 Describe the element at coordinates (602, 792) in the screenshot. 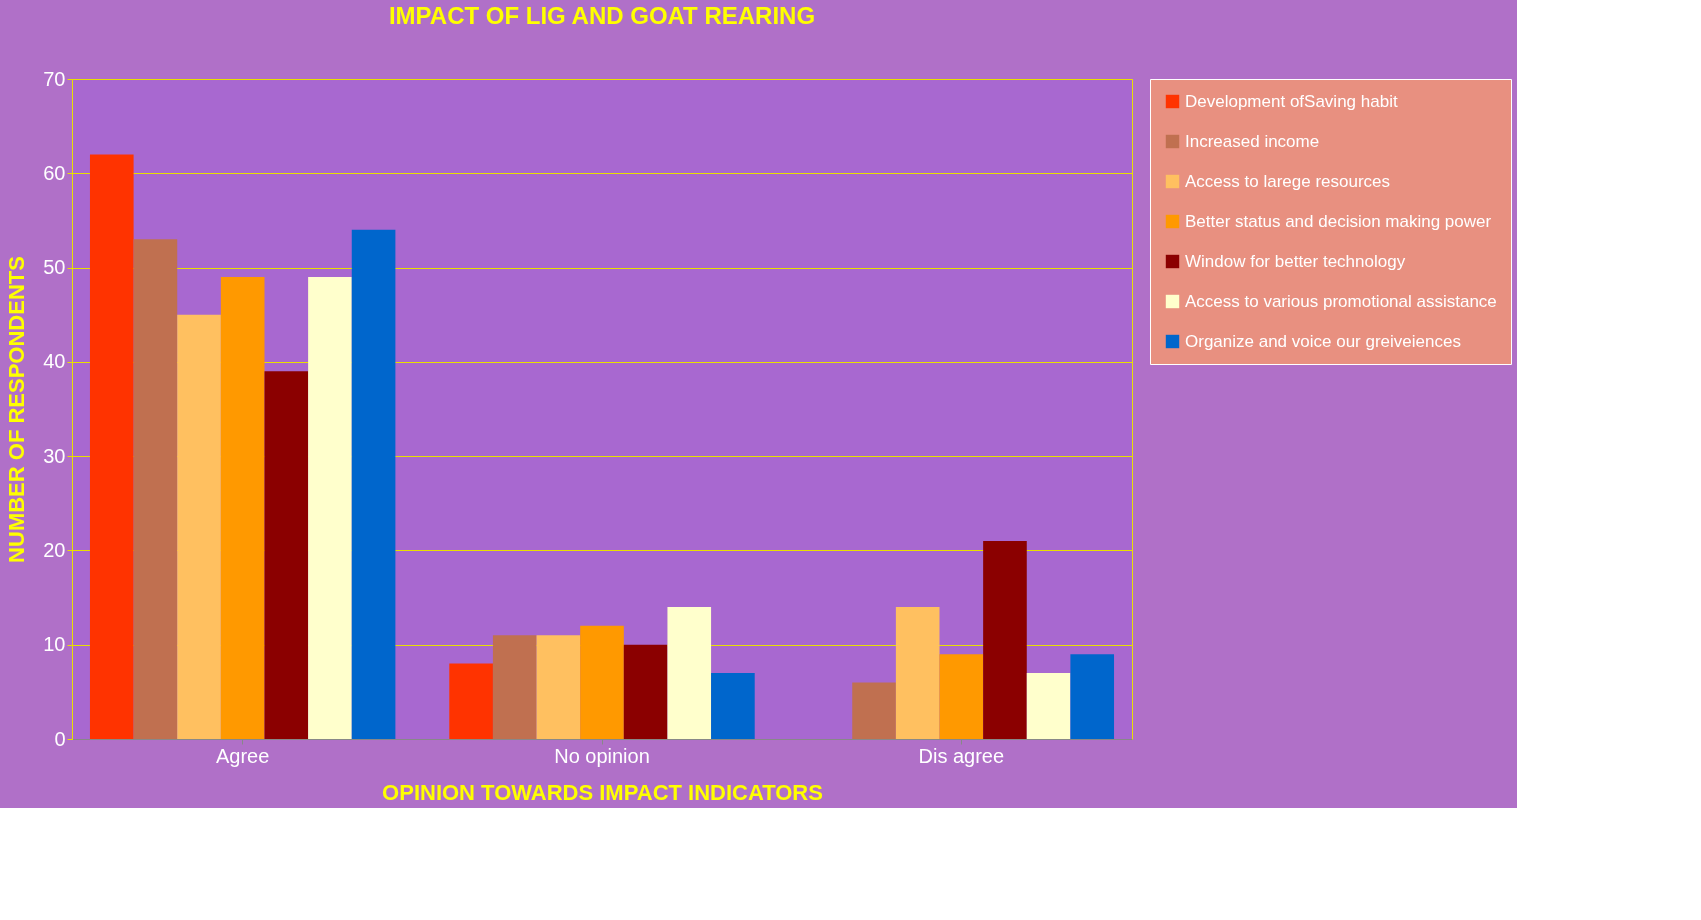

I see `x-axis-title: OPINION TOWARDS IMPACT INDICATORS` at that location.